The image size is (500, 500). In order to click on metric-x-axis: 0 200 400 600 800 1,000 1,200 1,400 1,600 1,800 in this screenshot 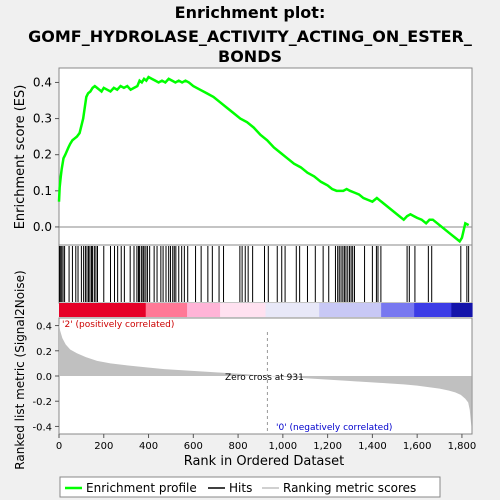, I will do `click(266, 443)`.